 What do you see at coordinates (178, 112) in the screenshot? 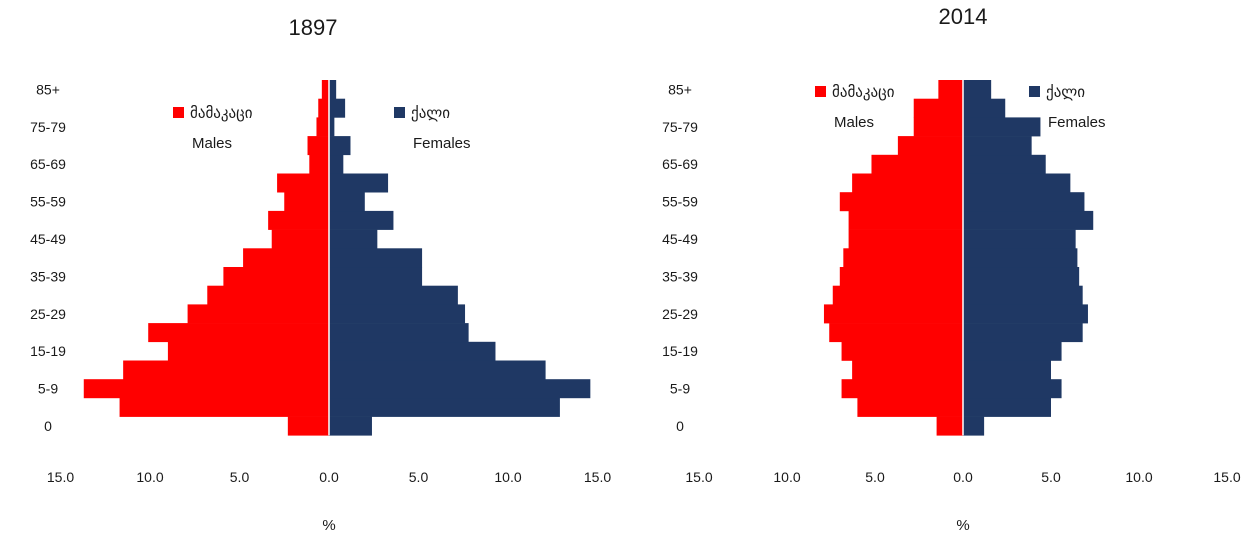
I see `legend-male-swatch` at bounding box center [178, 112].